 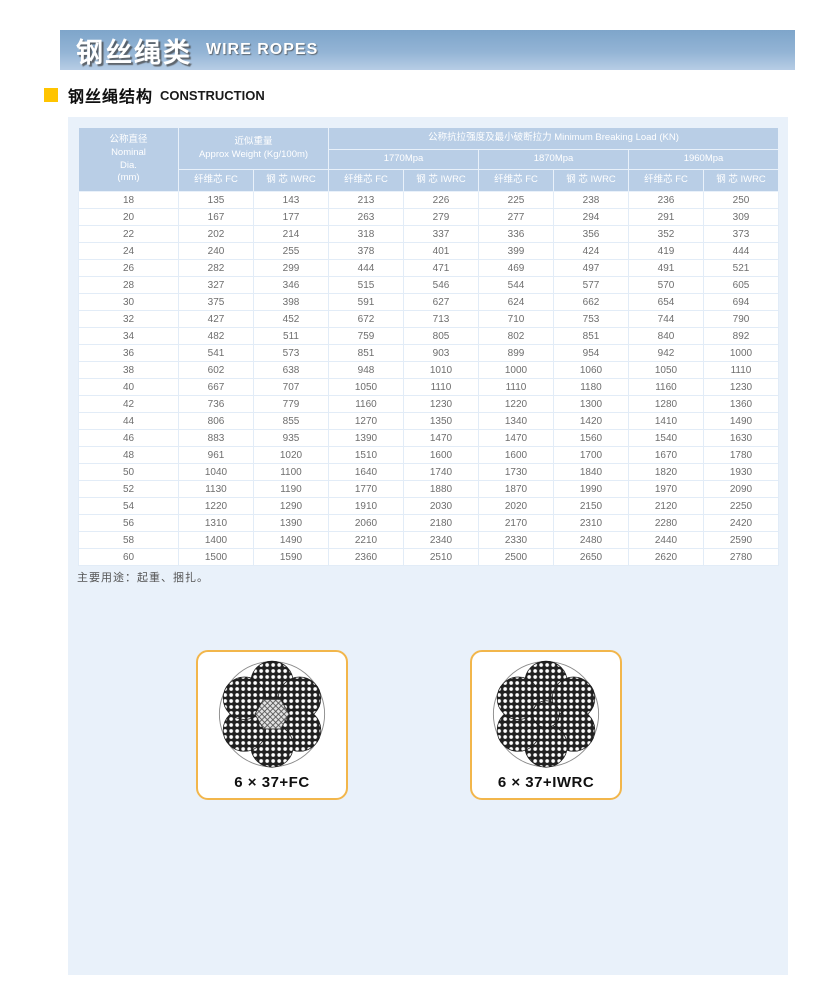 What do you see at coordinates (291, 268) in the screenshot?
I see `table-cell: 299` at bounding box center [291, 268].